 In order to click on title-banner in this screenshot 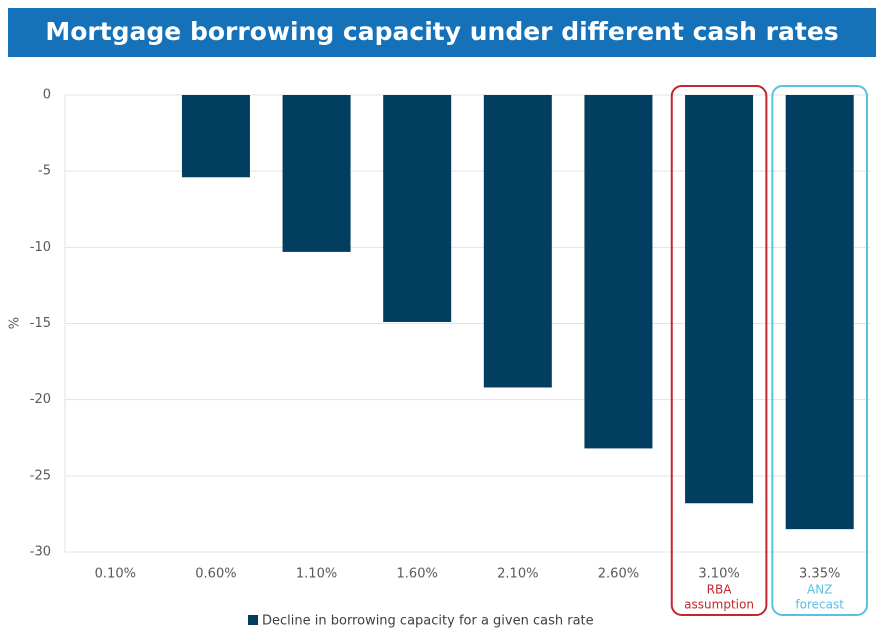, I will do `click(442, 32)`.